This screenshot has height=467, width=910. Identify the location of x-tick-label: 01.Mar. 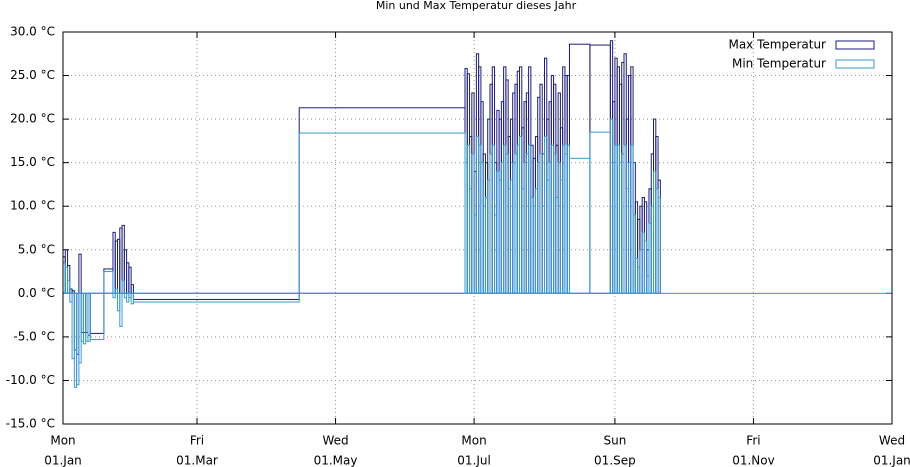
(197, 460).